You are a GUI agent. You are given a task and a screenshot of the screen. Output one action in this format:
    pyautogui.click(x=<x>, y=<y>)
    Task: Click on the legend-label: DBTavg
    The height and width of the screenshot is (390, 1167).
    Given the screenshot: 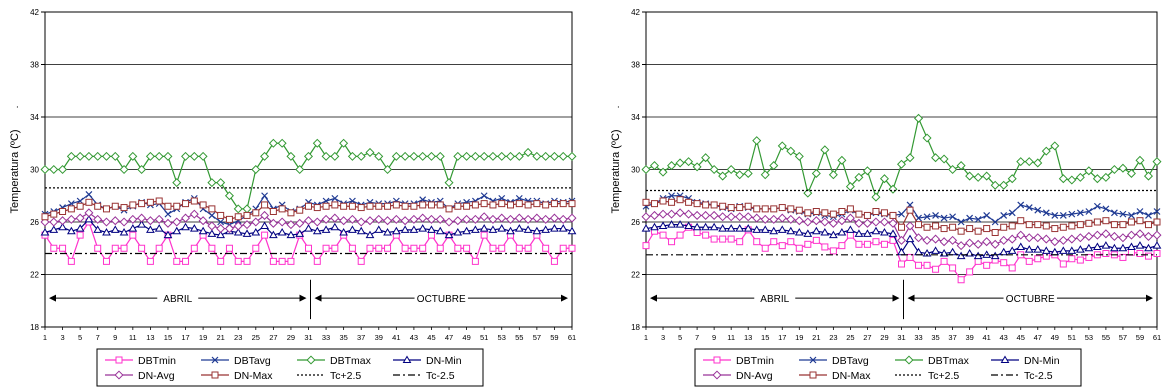 What is the action you would take?
    pyautogui.click(x=850, y=361)
    